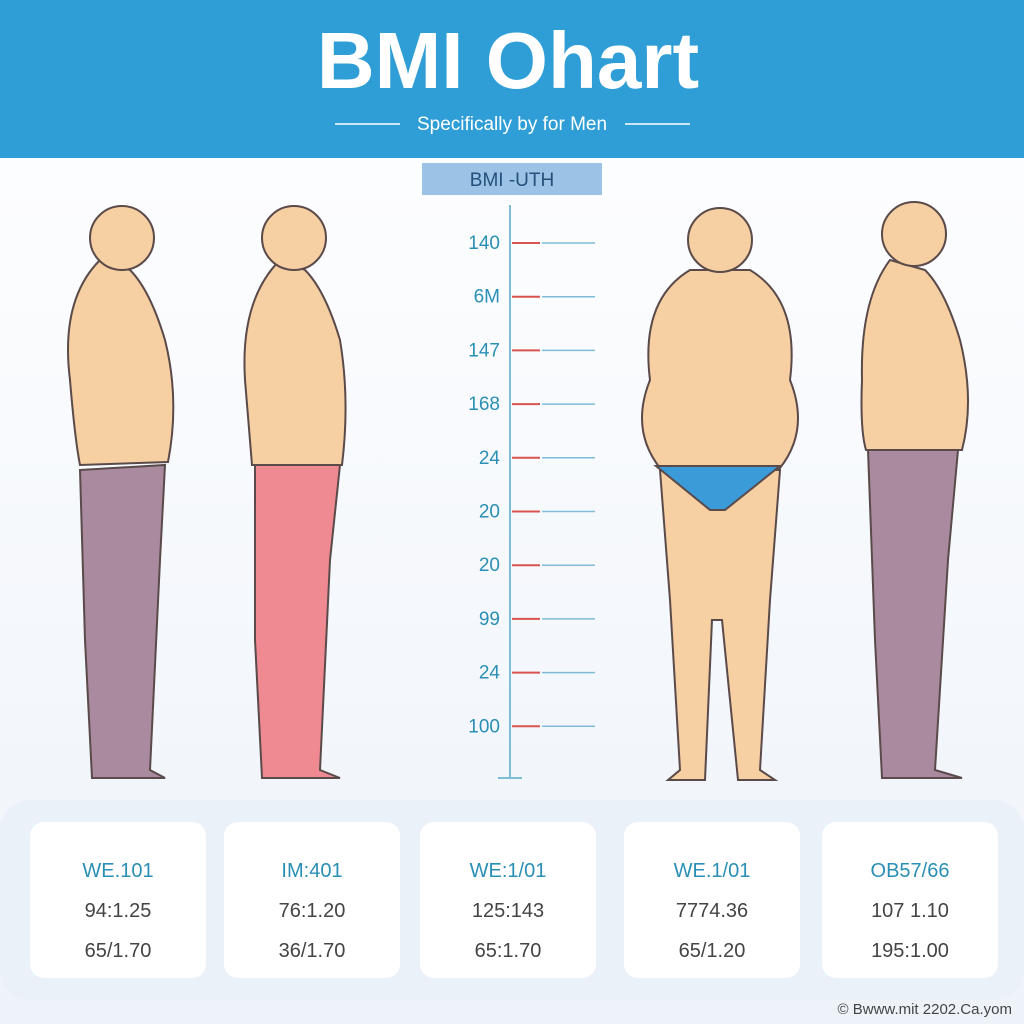  What do you see at coordinates (508, 951) in the screenshot?
I see `card-line: 65:1.70` at bounding box center [508, 951].